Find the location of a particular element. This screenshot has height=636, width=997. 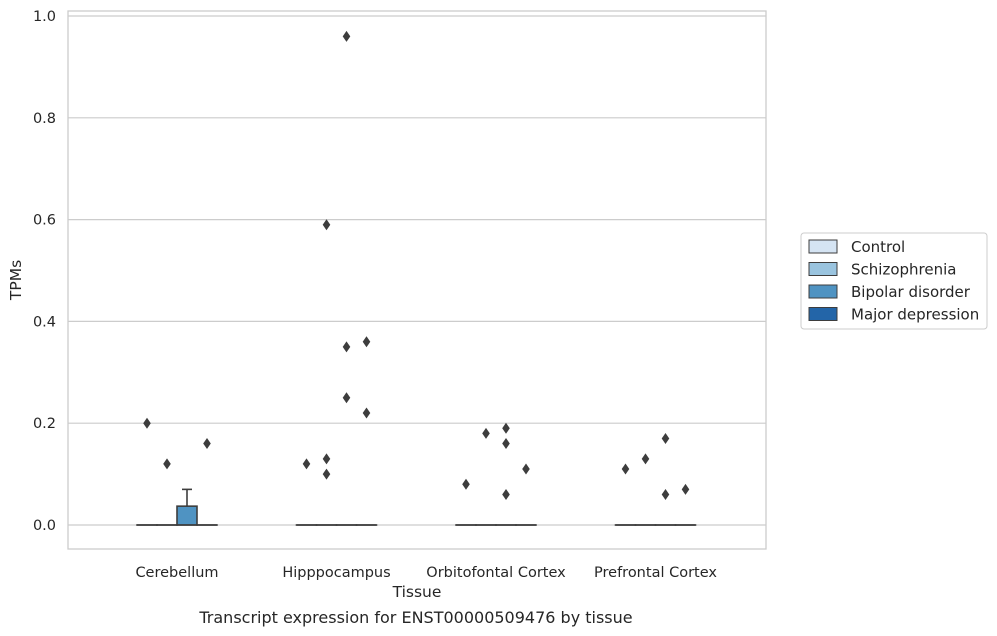

y-tick-label: 0.6 is located at coordinates (44, 221).